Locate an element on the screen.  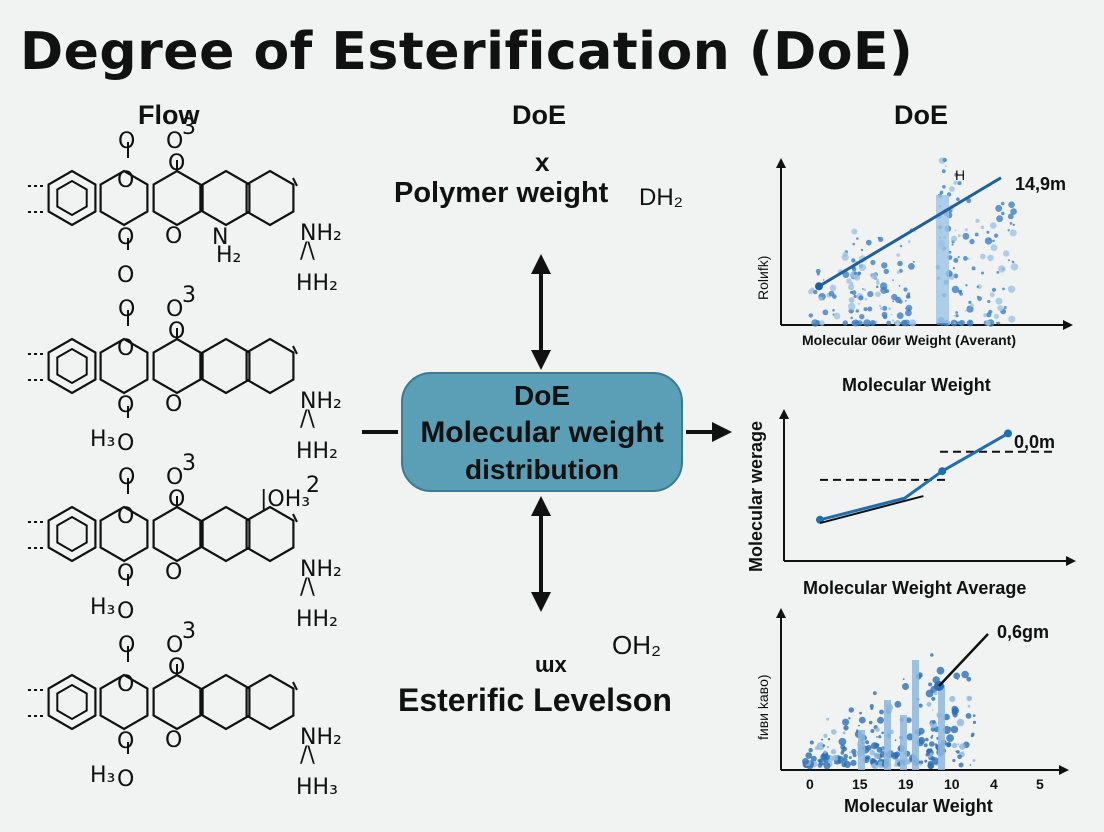
callout-line is located at coordinates (963, 660).